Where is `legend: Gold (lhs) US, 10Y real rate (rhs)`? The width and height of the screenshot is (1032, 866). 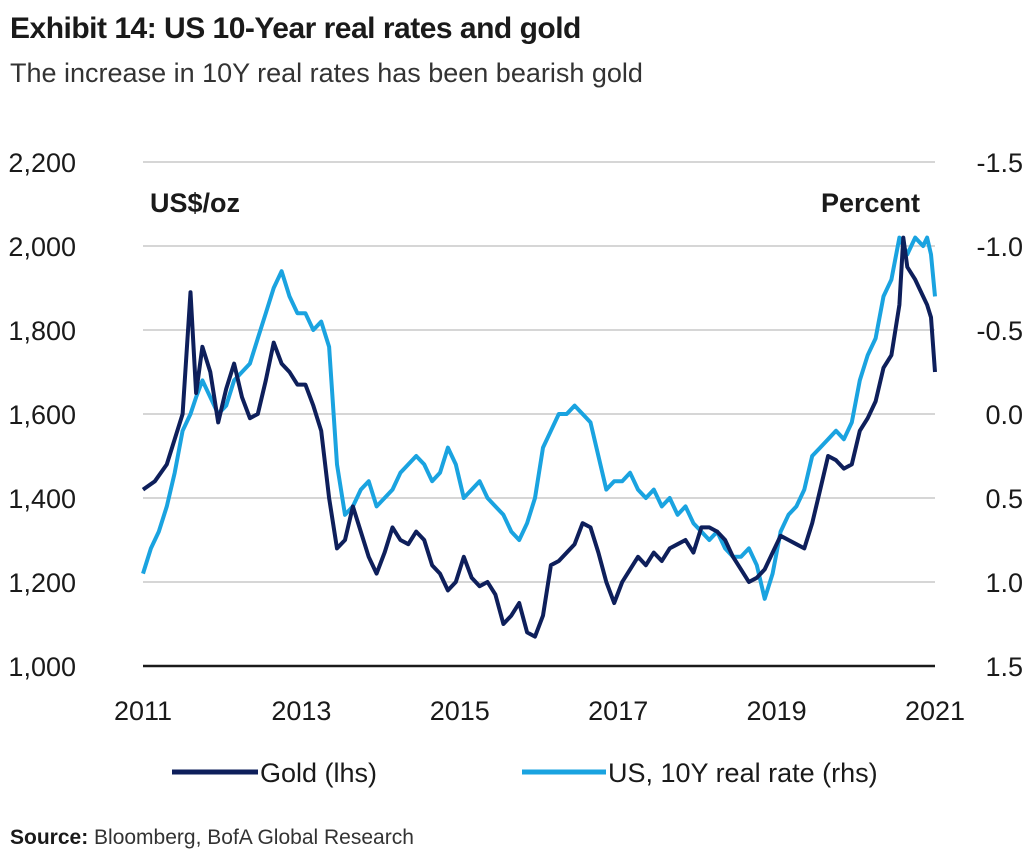 legend: Gold (lhs) US, 10Y real rate (rhs) is located at coordinates (525, 773).